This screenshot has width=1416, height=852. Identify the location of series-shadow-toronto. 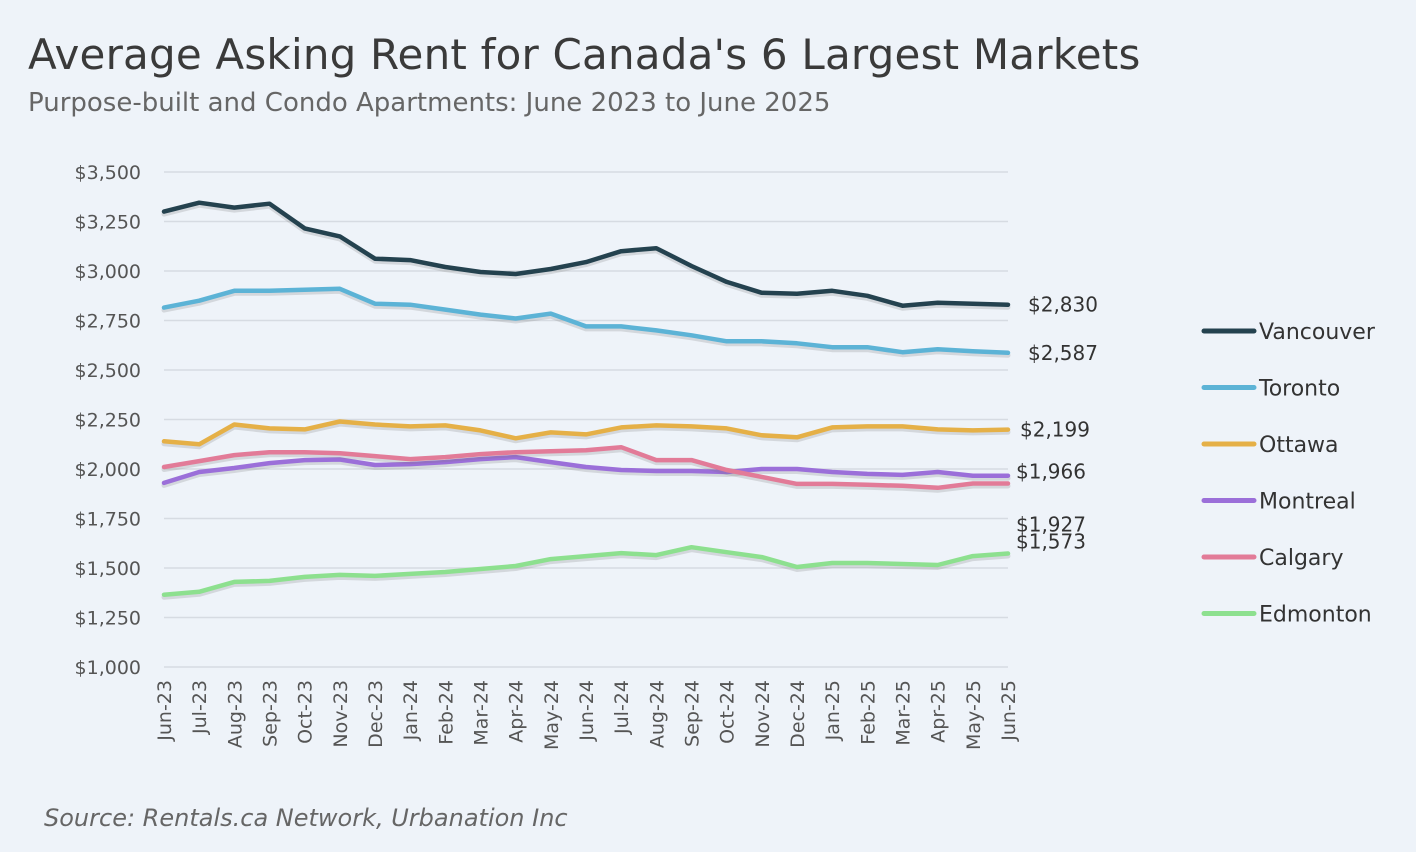
(586, 323).